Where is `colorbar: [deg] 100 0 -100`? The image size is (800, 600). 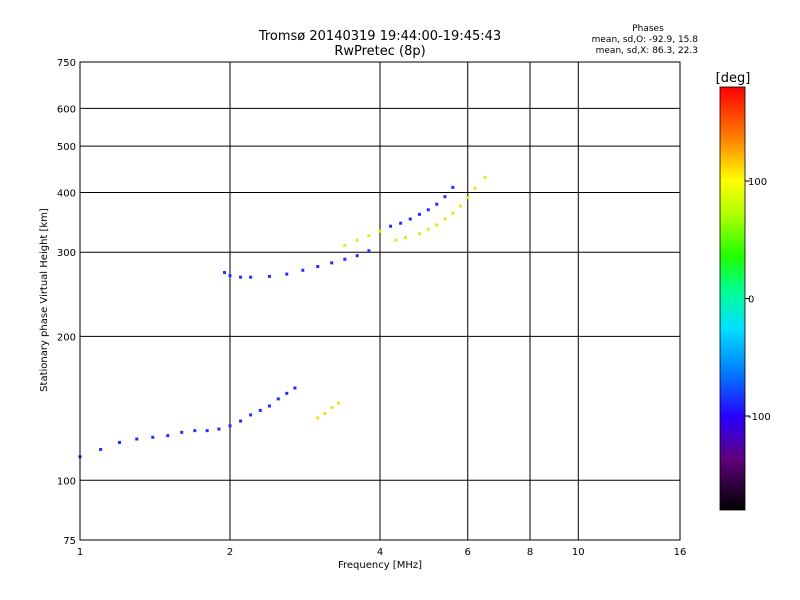
colorbar: [deg] 100 0 -100 is located at coordinates (743, 291).